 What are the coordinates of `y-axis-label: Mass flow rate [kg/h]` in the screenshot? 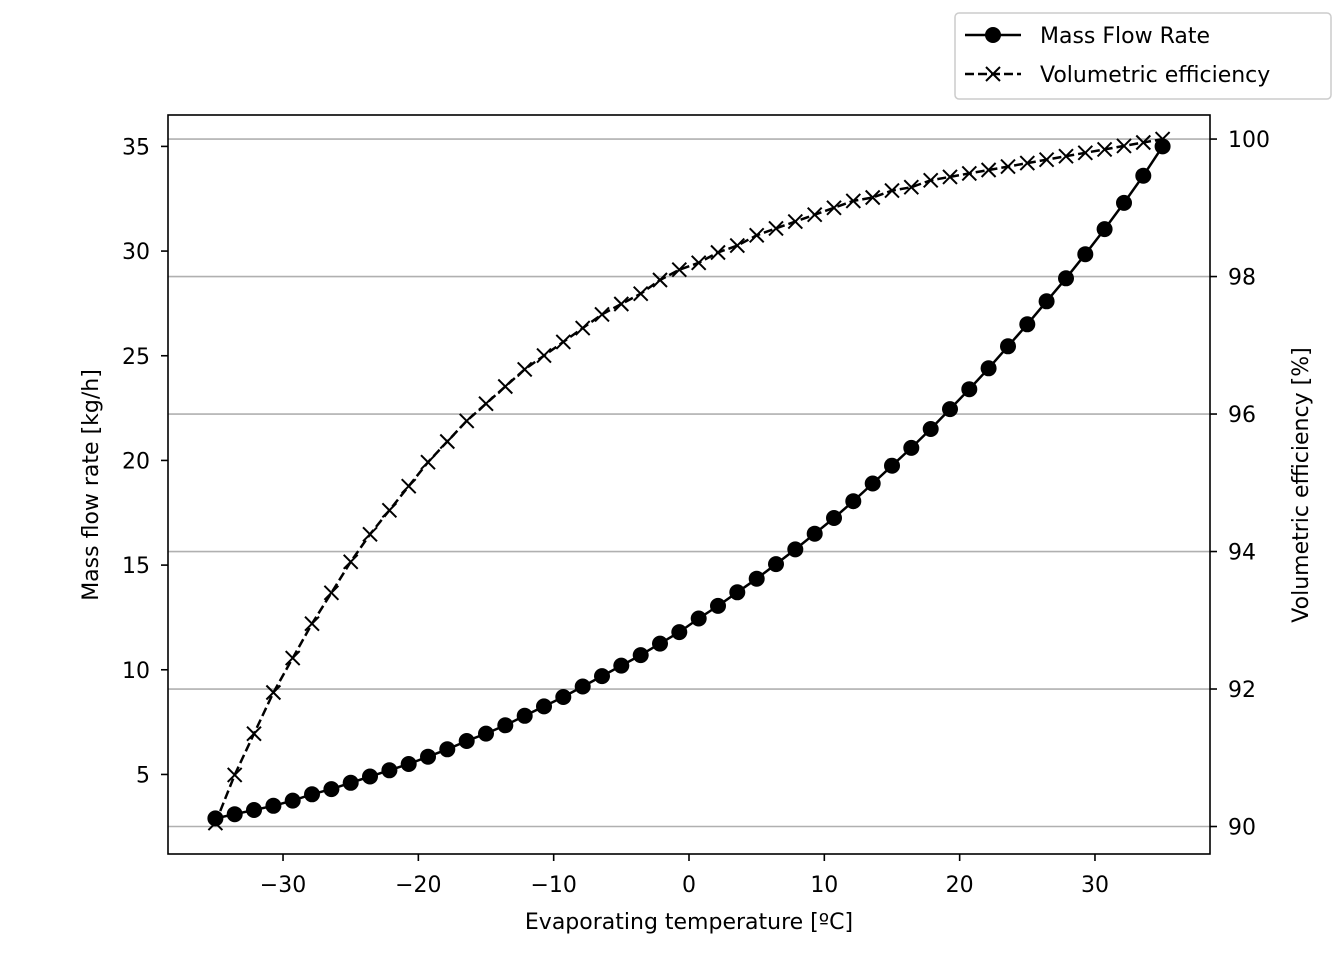 It's located at (91, 485).